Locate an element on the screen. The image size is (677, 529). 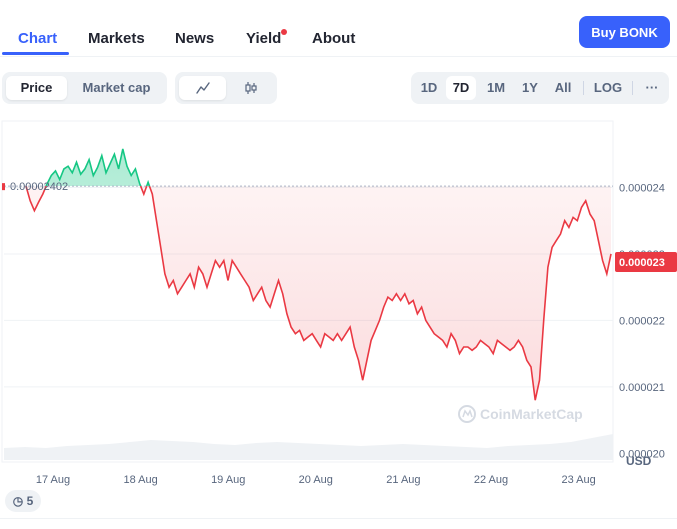
tab-markets: Markets is located at coordinates (116, 38).